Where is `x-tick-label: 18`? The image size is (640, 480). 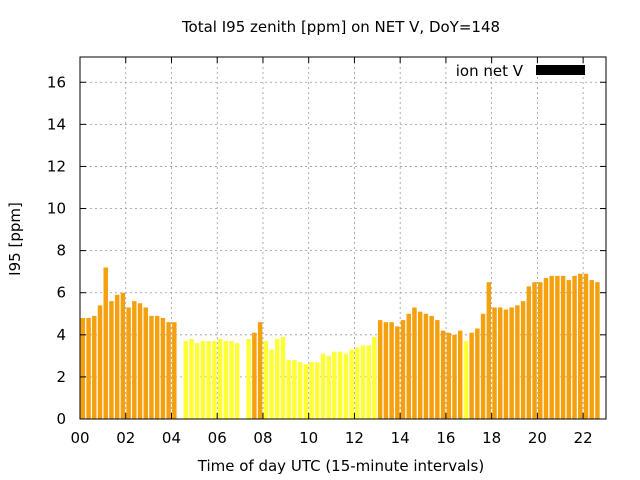 x-tick-label: 18 is located at coordinates (491, 438).